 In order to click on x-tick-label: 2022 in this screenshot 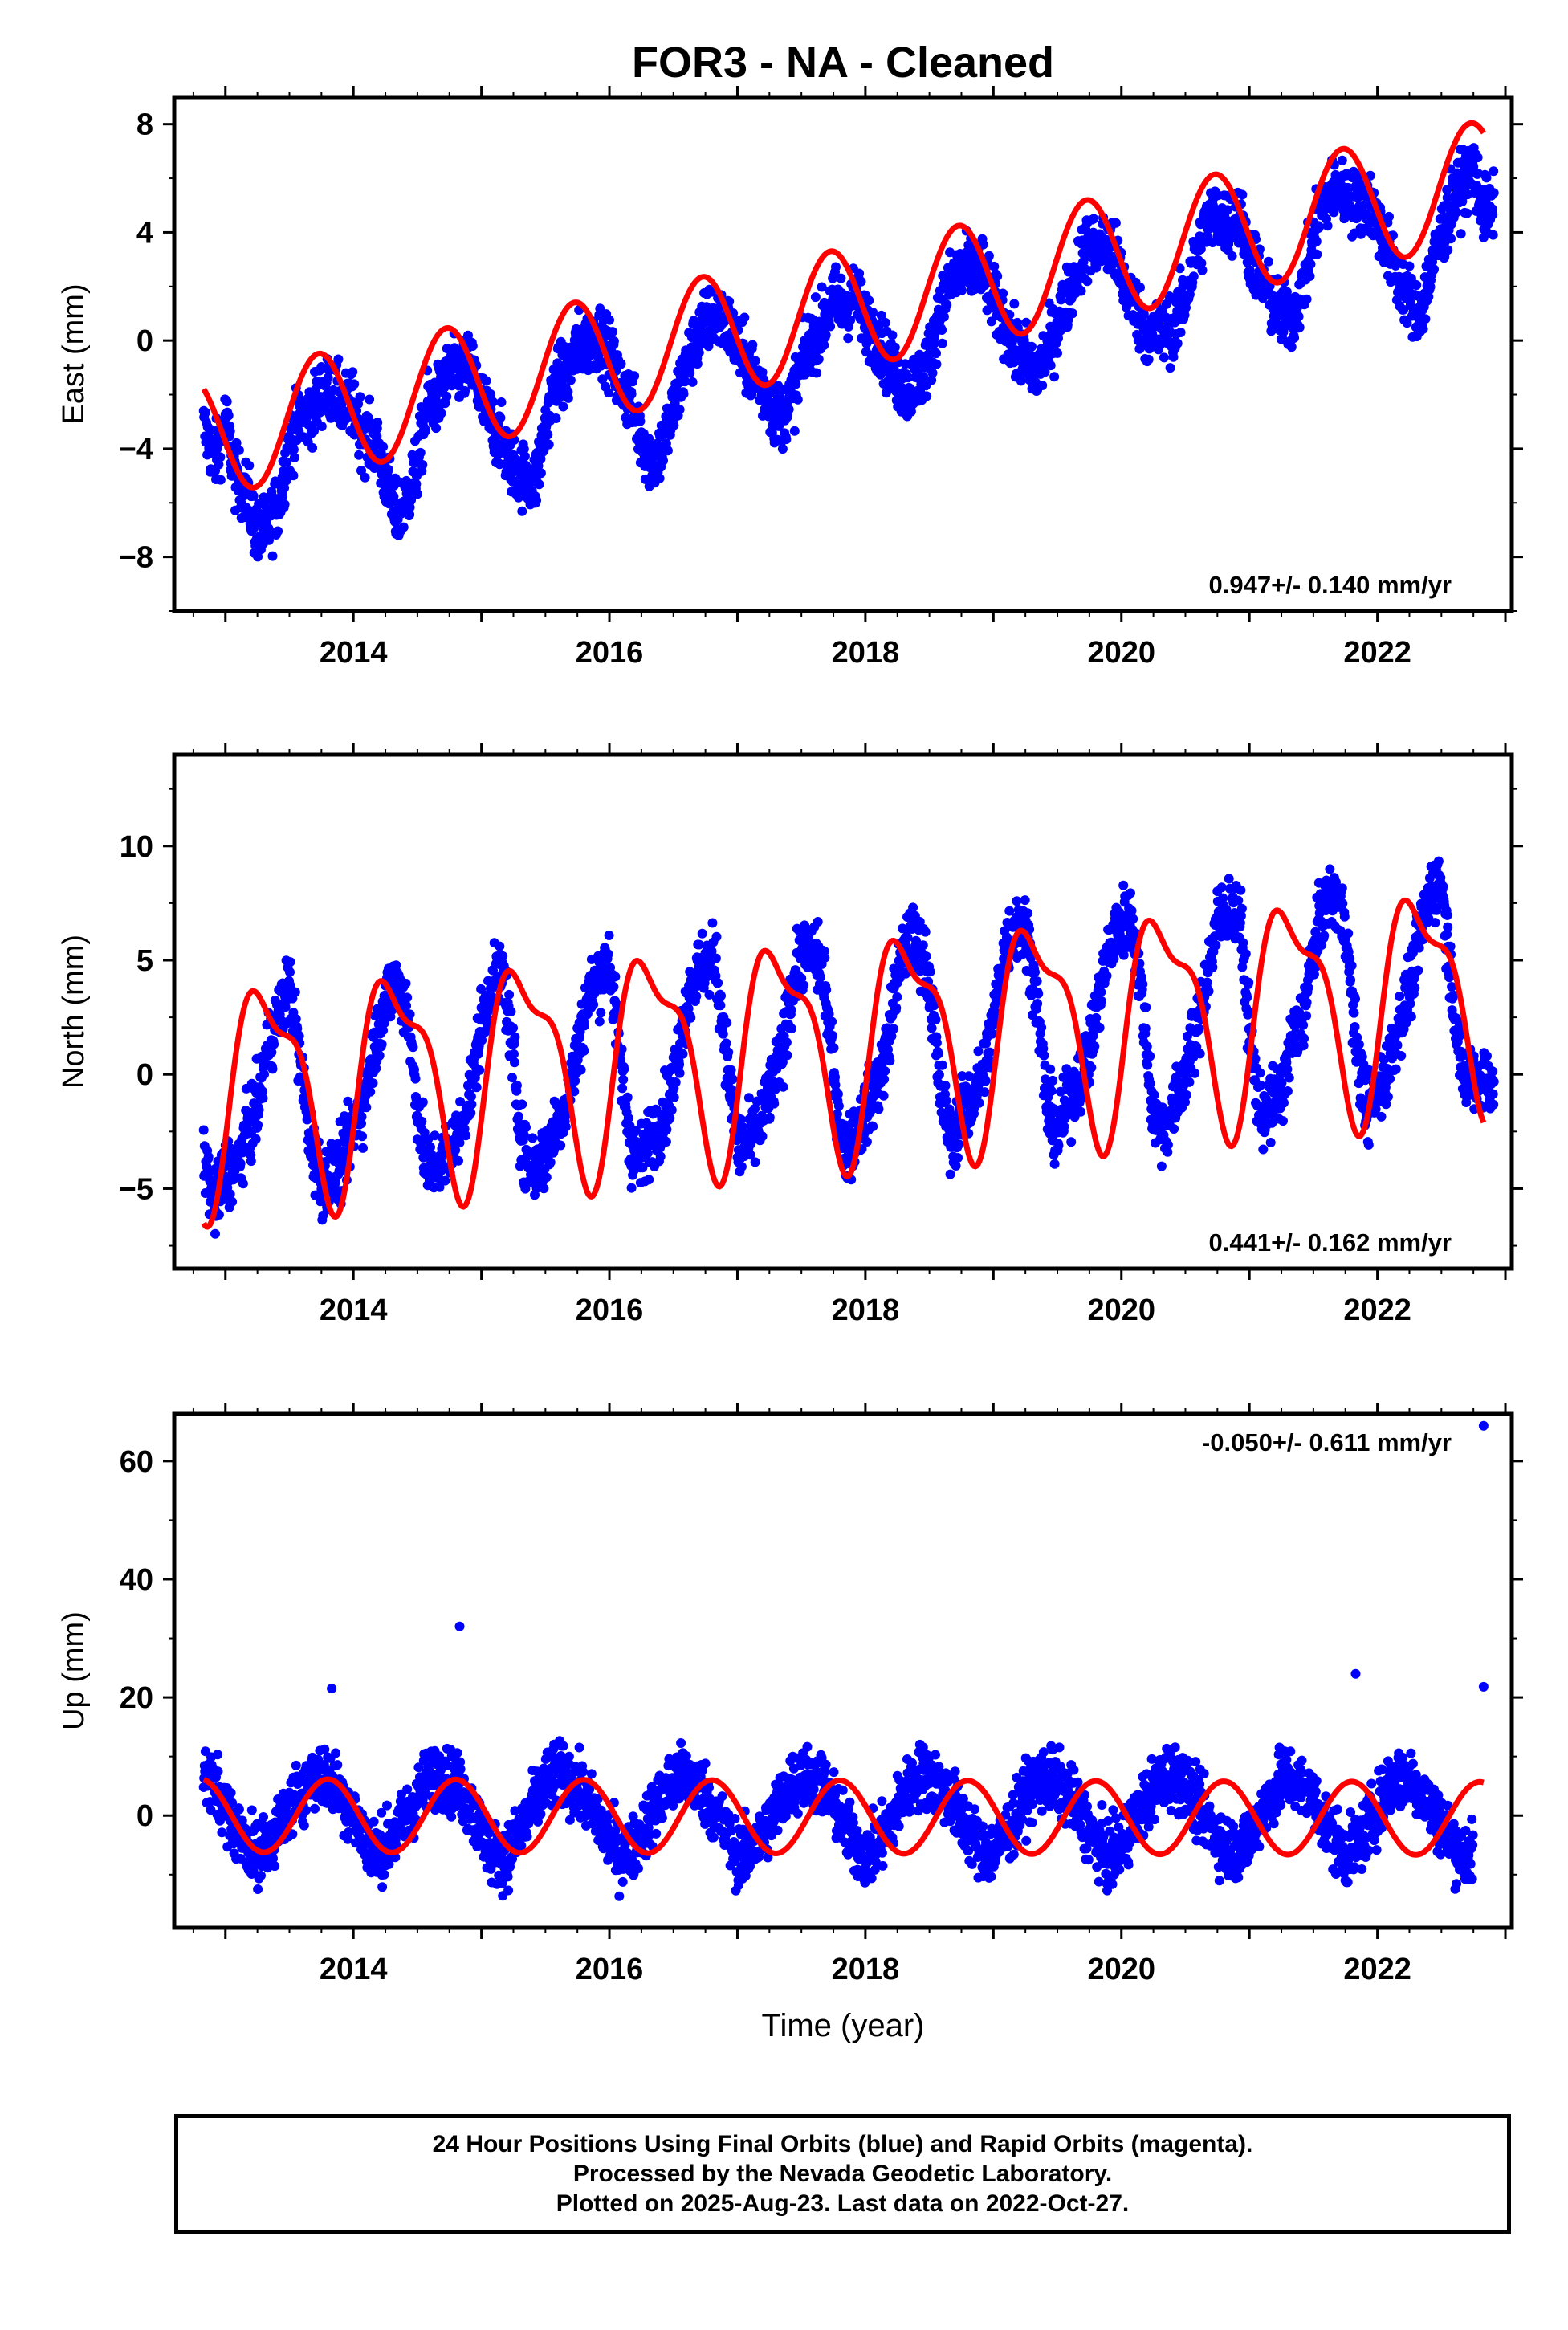, I will do `click(1377, 653)`.